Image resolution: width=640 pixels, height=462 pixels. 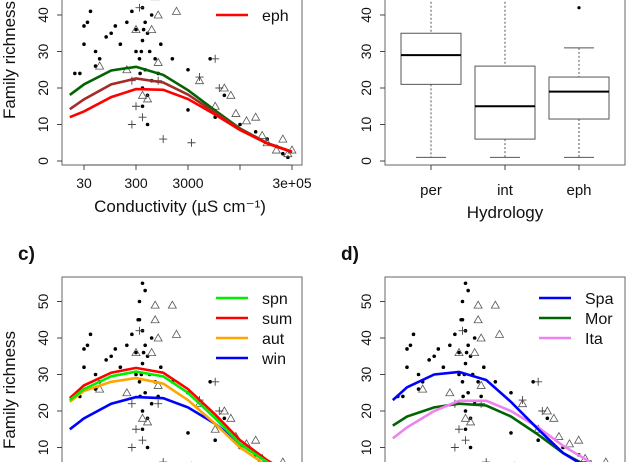 What do you see at coordinates (183, 80) in the screenshot?
I see `panel-a-plot-area` at bounding box center [183, 80].